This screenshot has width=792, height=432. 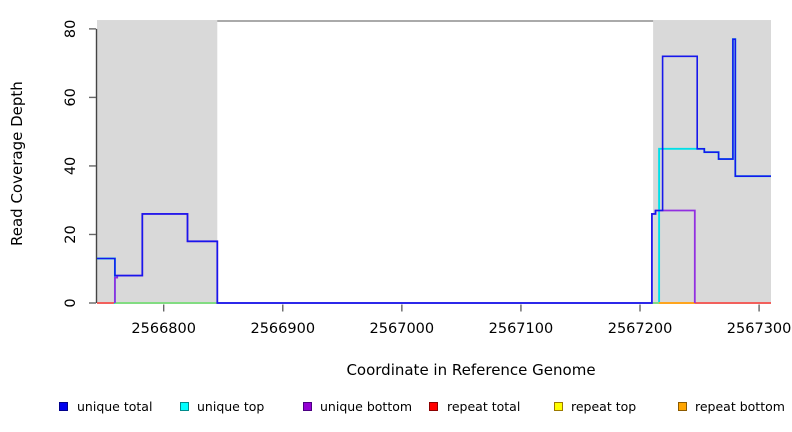 What do you see at coordinates (71, 302) in the screenshot?
I see `y-tick-label: 0` at bounding box center [71, 302].